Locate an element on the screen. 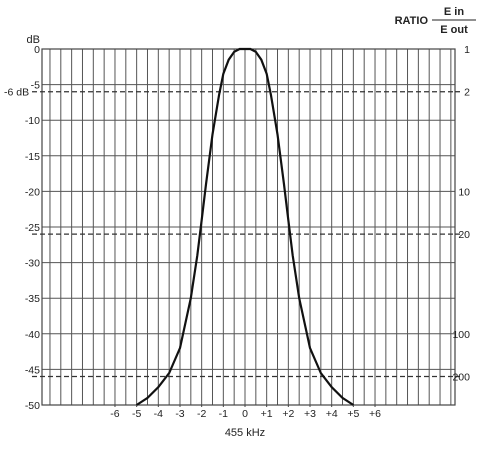  ratio-label: 100 is located at coordinates (461, 335).